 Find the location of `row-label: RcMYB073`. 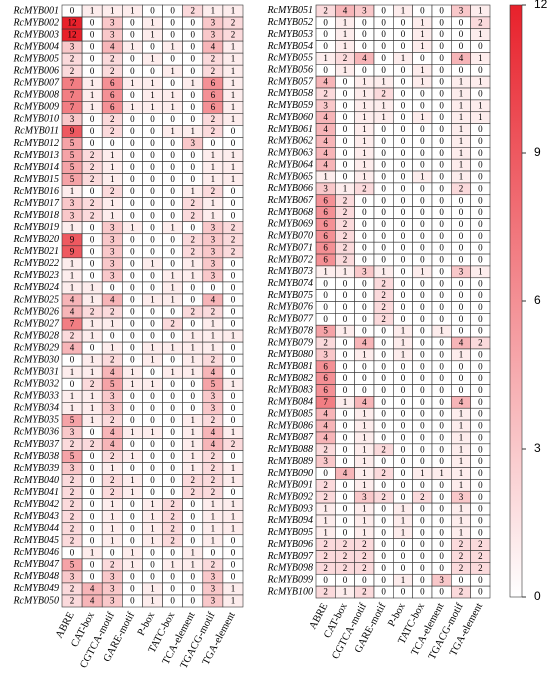

row-label: RcMYB073 is located at coordinates (289, 271).